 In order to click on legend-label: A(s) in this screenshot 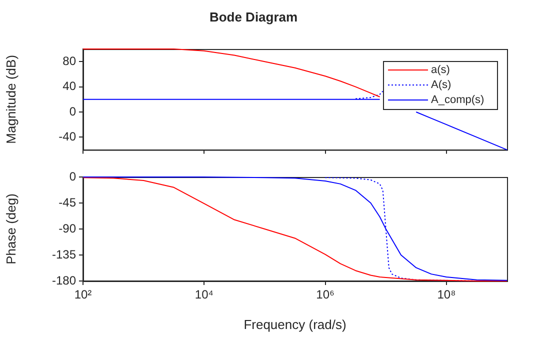, I will do `click(441, 85)`.